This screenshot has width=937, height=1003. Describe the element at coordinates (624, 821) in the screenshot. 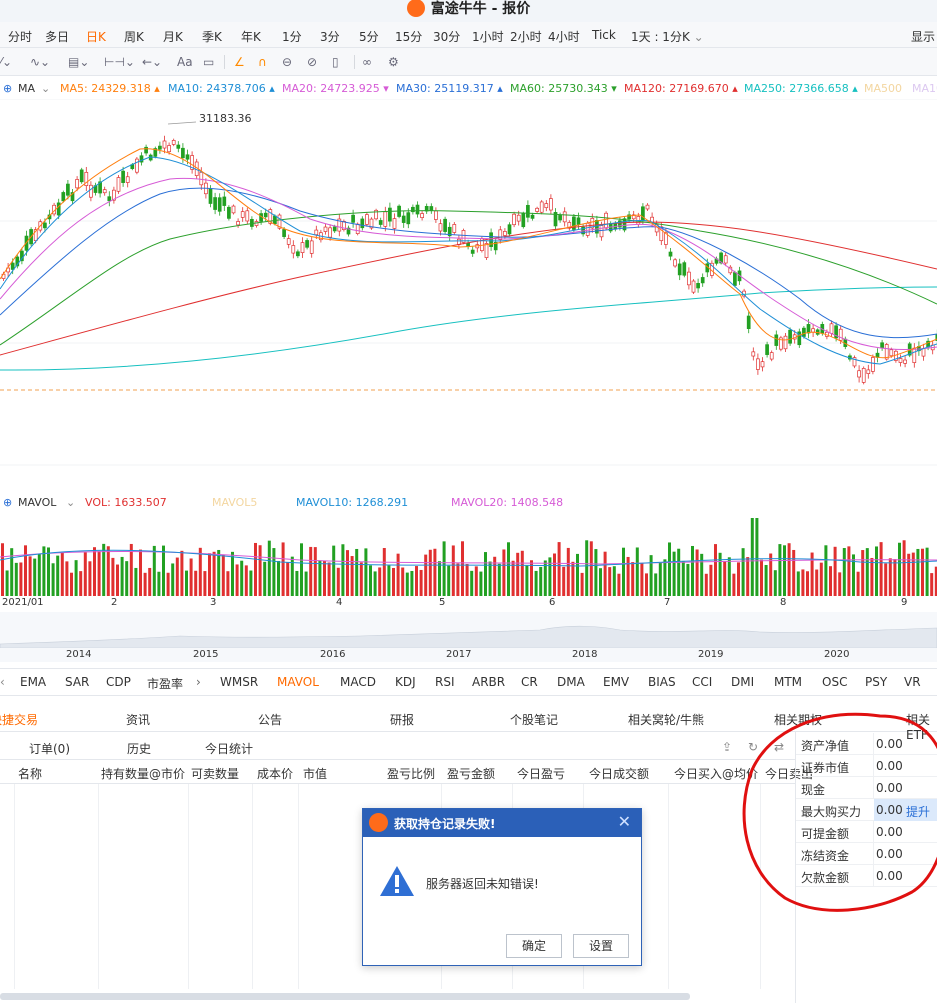

I see `close-icon: ✕` at that location.